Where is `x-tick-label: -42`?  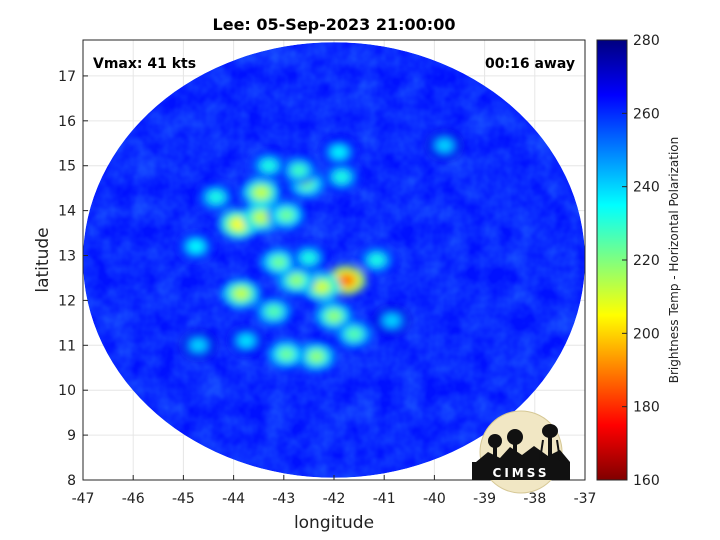
x-tick-label: -42 is located at coordinates (334, 499).